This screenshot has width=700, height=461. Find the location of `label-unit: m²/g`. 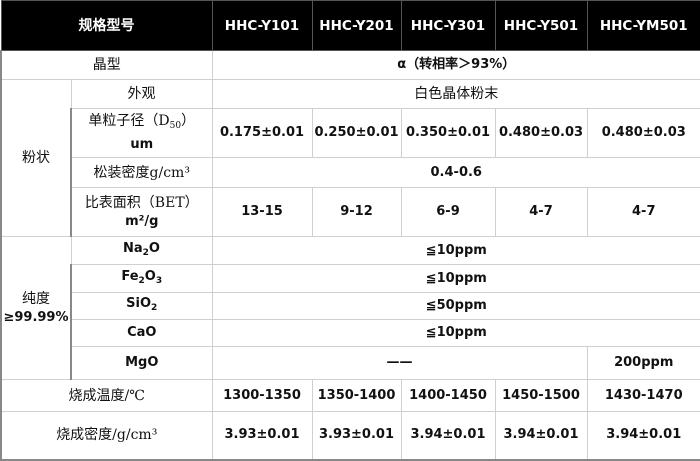

label-unit: m²/g is located at coordinates (142, 221).